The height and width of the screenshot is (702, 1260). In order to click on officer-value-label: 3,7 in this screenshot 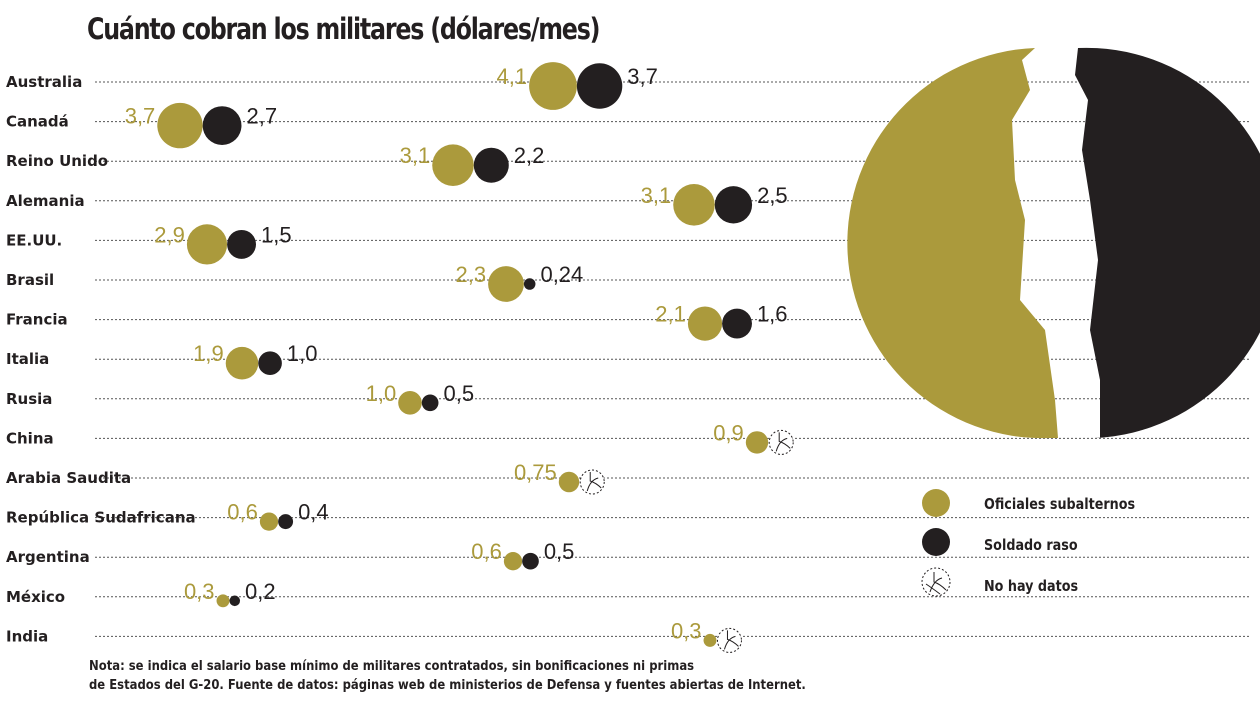, I will do `click(140, 116)`.